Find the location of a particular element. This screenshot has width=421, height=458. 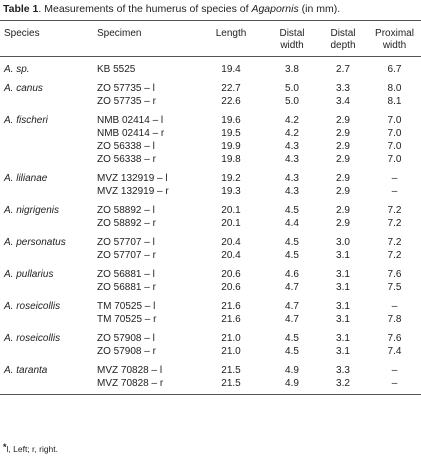

column-header: Distal width is located at coordinates (292, 39).